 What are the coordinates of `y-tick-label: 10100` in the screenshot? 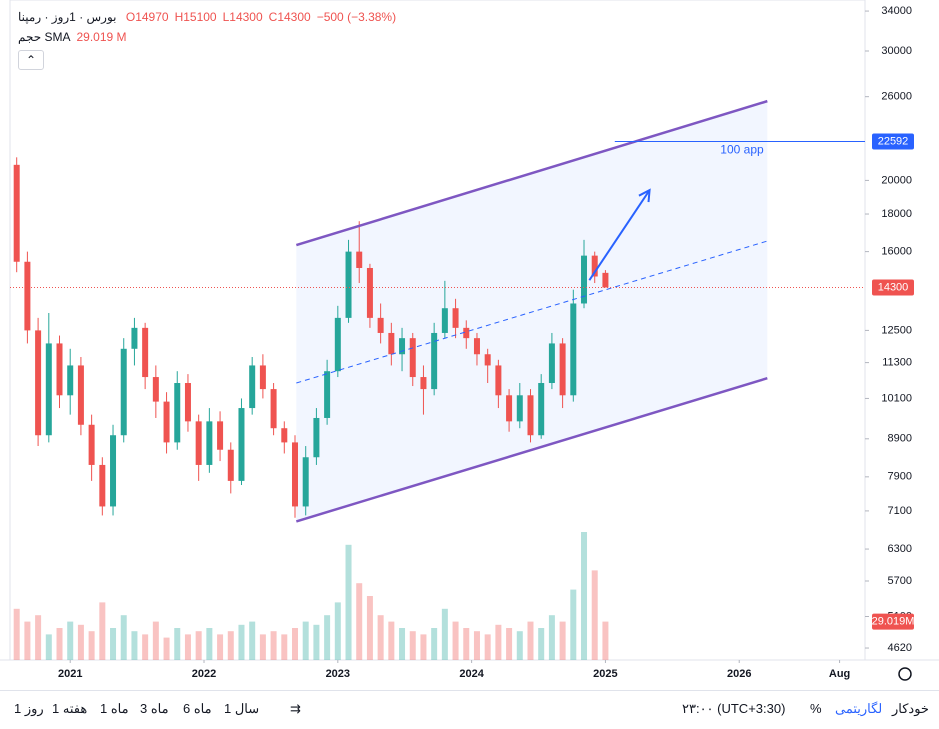 It's located at (896, 398).